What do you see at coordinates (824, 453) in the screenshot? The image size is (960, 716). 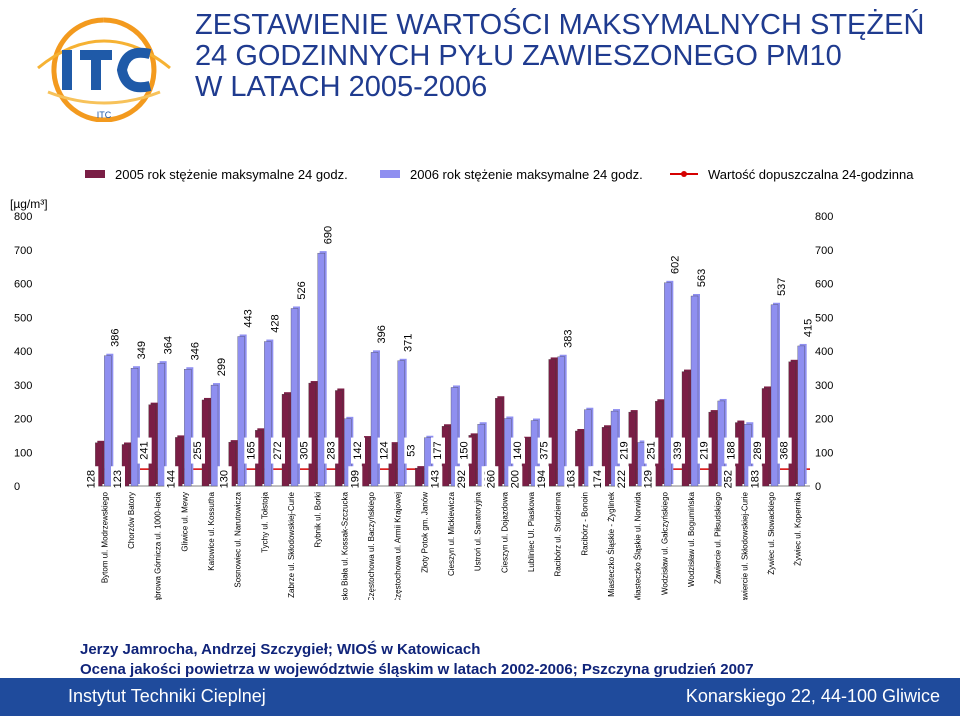 I see `y-tick-label-right: 100` at bounding box center [824, 453].